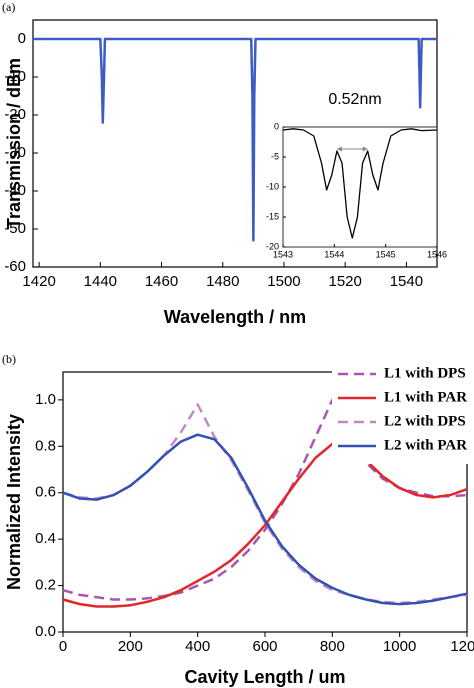 Image resolution: width=474 pixels, height=688 pixels. Describe the element at coordinates (45, 445) in the screenshot. I see `y-tick-label: 0.8` at that location.